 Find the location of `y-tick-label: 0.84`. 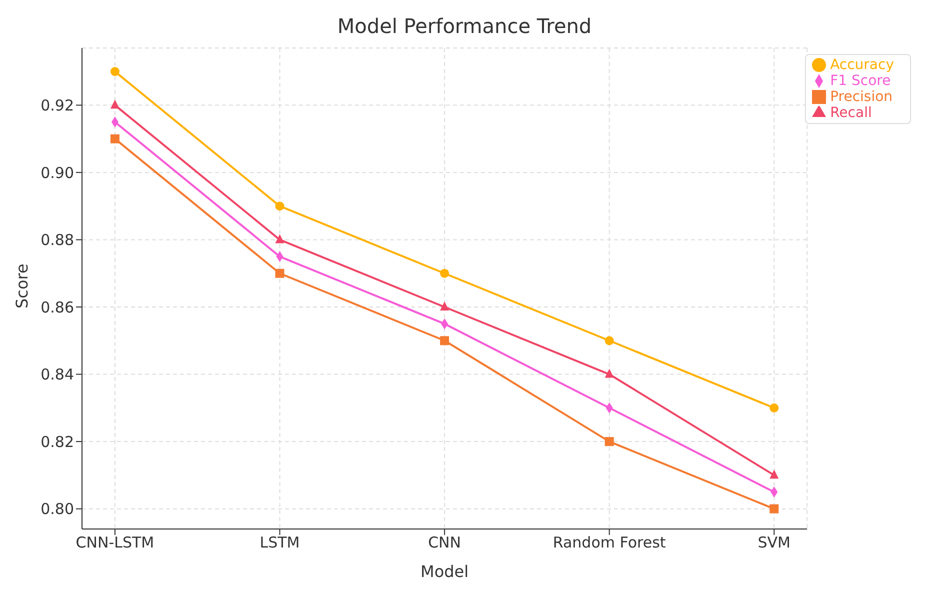

y-tick-label: 0.84 is located at coordinates (57, 375).